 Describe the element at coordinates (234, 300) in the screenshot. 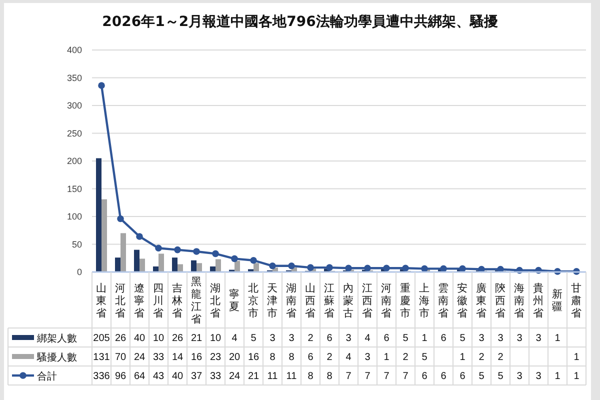

I see `x-tick-label: 寧夏` at that location.